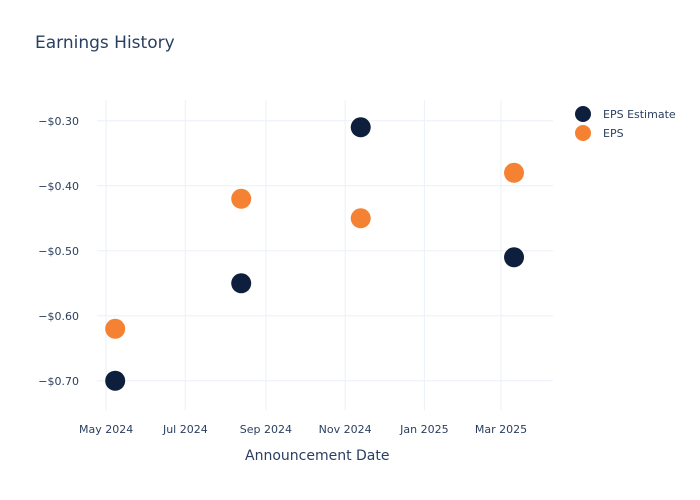 This screenshot has width=700, height=500. What do you see at coordinates (625, 123) in the screenshot?
I see `legend: EPS Estimate EPS` at bounding box center [625, 123].